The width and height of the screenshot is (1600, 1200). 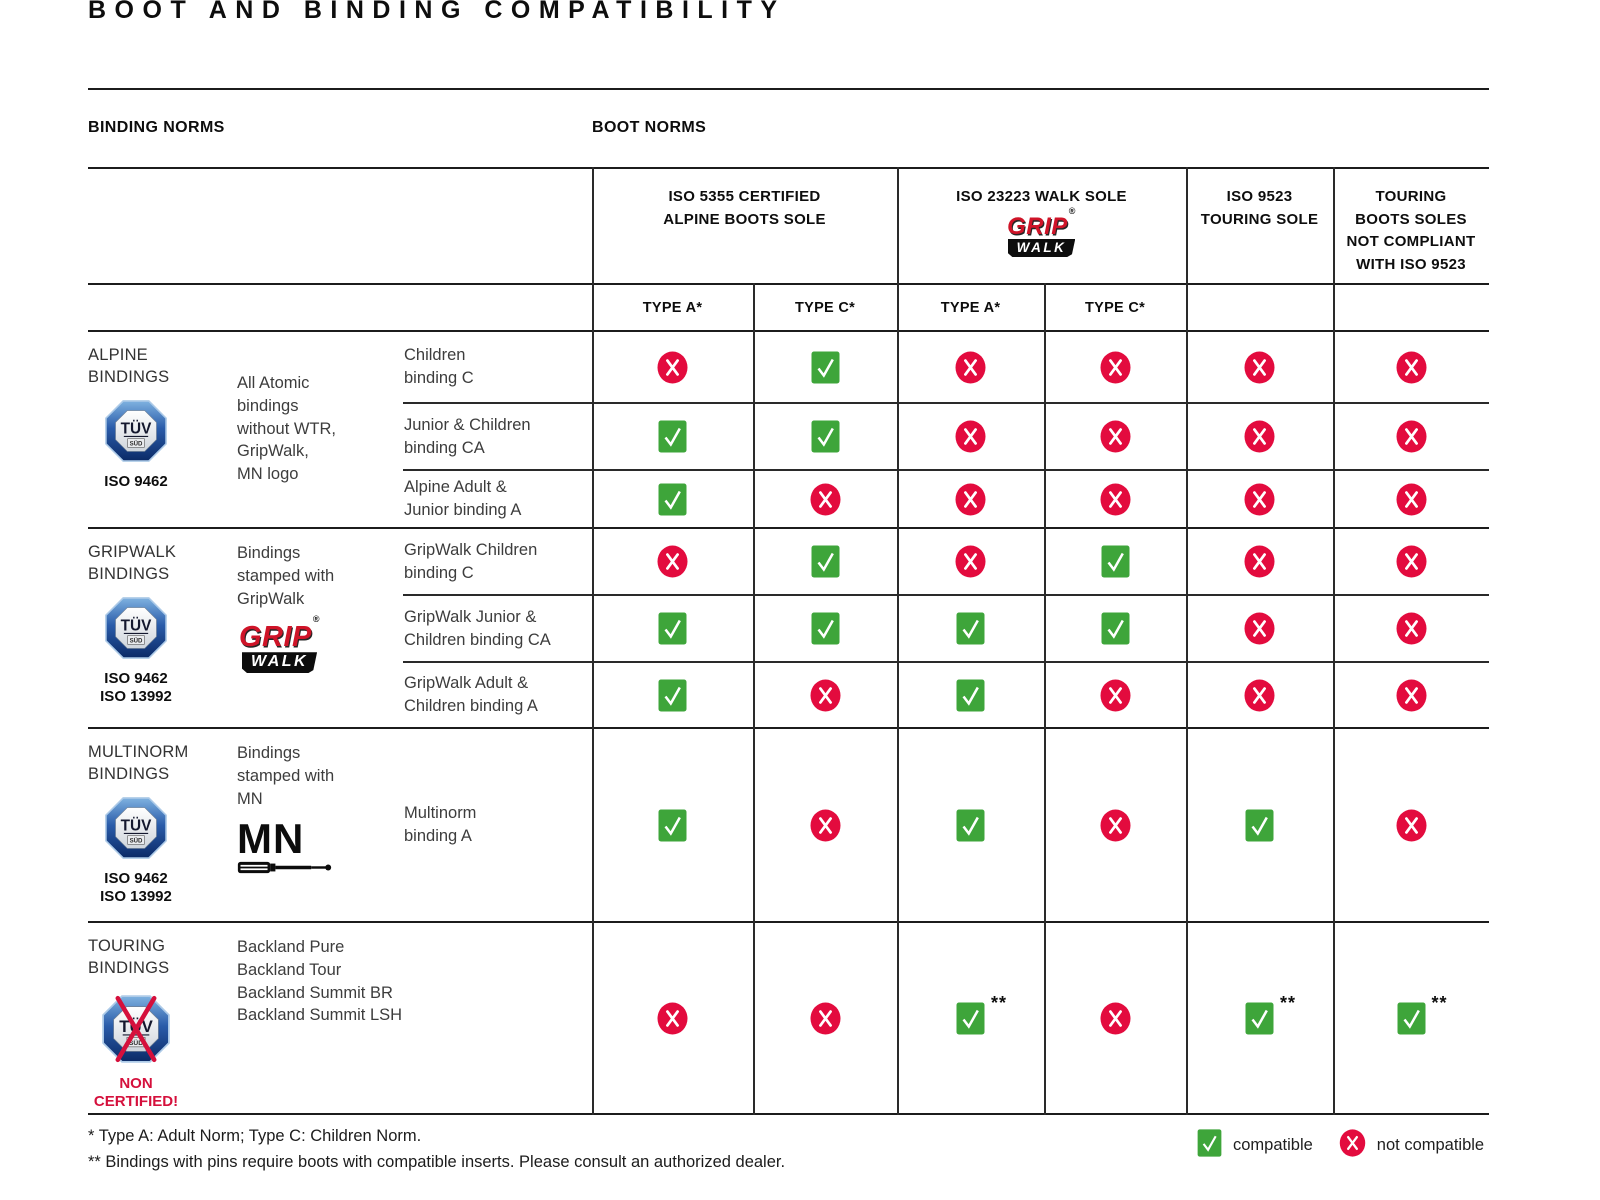 What do you see at coordinates (497, 825) in the screenshot?
I see `binding-name-cell: Multinorm binding A` at bounding box center [497, 825].